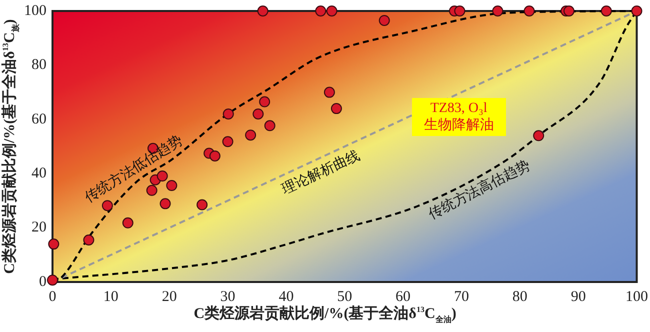 The image size is (650, 332). Describe the element at coordinates (134, 169) in the screenshot. I see `text: 传统方法低估趋势` at that location.